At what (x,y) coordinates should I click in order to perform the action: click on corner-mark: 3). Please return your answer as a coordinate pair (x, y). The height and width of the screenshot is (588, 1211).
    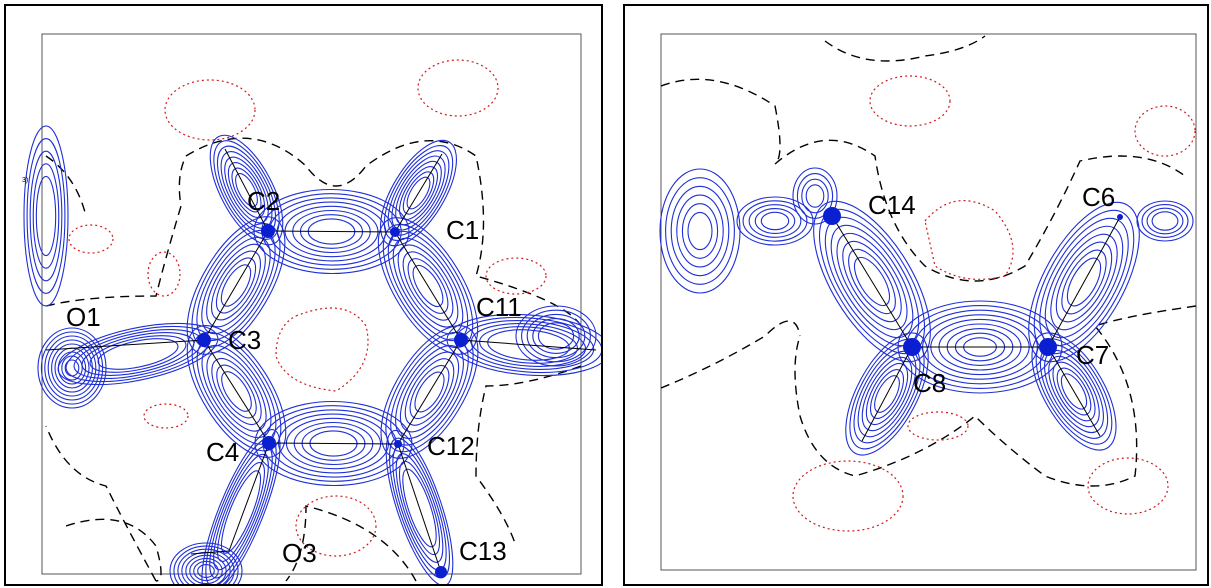
    Looking at the image, I should click on (25, 180).